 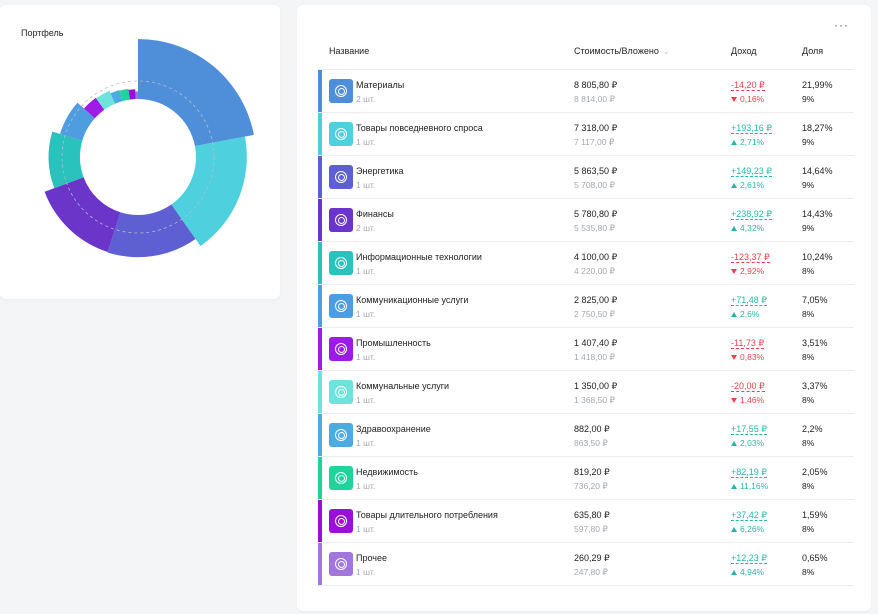 I want to click on sector-income-percent-value: 4,32%, so click(x=752, y=228).